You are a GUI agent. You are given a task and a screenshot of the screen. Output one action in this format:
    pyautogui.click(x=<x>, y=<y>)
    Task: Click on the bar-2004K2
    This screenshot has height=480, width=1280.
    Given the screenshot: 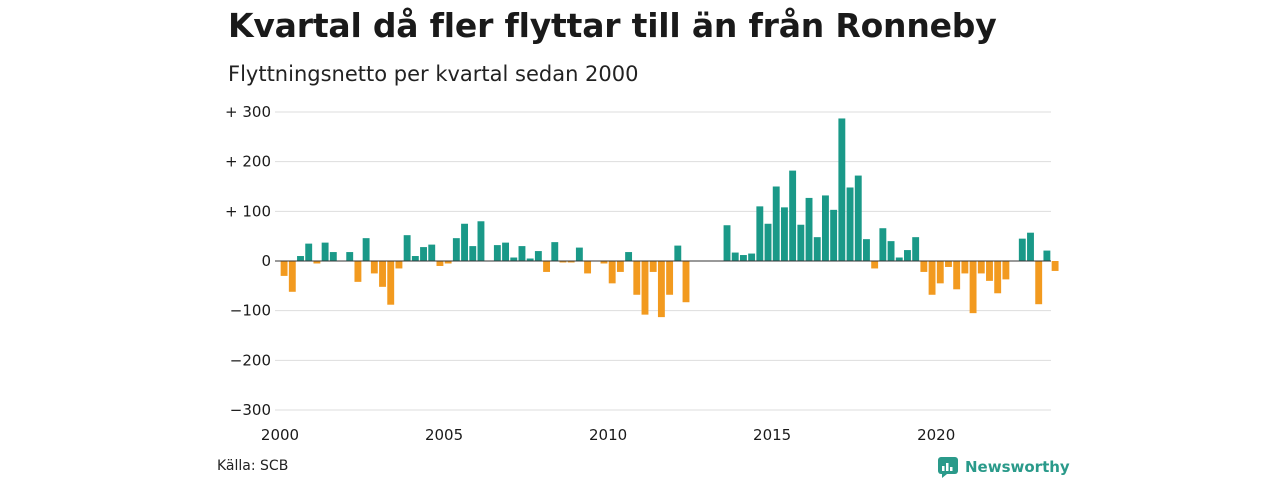 What is the action you would take?
    pyautogui.click(x=423, y=254)
    